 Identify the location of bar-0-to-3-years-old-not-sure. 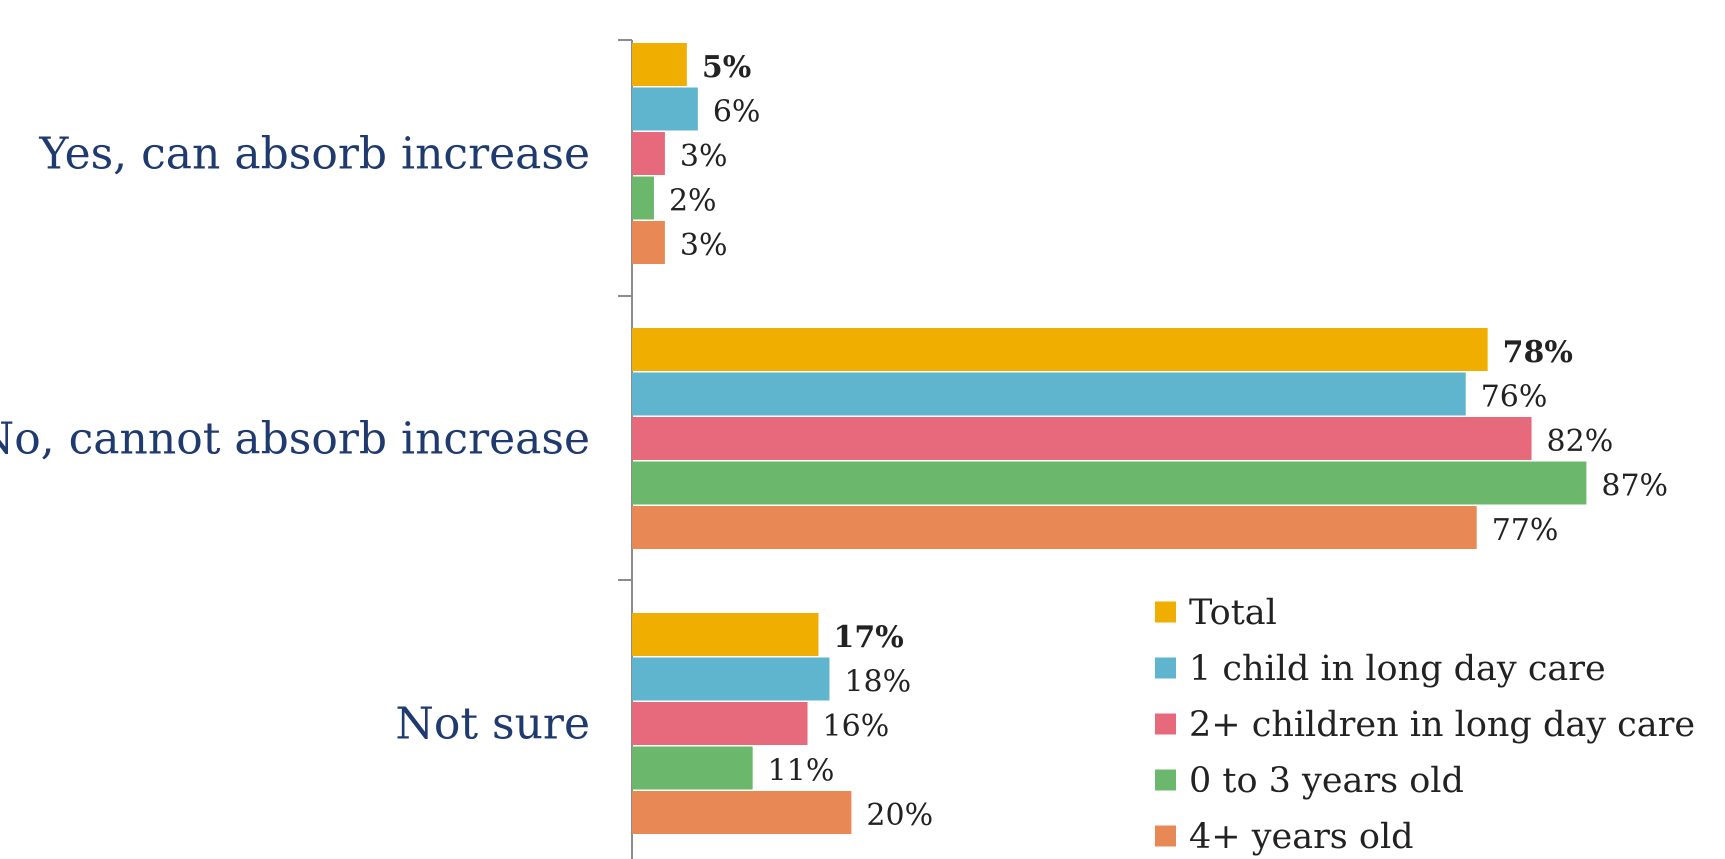
(692, 768).